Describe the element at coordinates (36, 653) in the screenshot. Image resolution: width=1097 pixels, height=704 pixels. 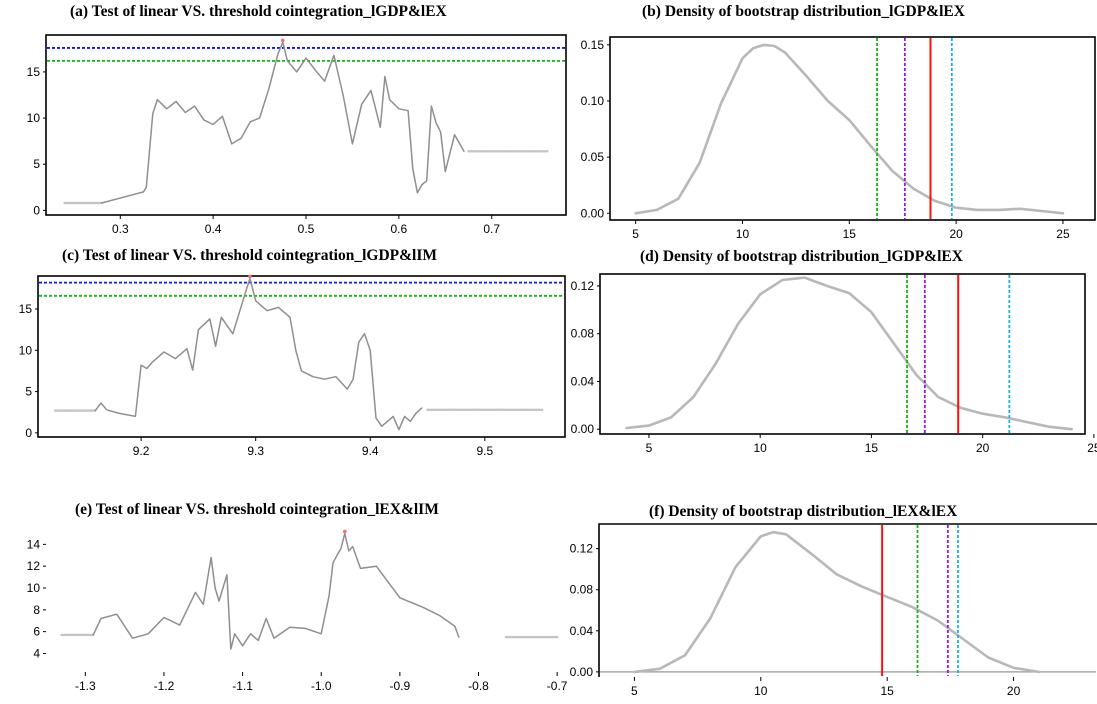
I see `y-tick-label: 4` at that location.